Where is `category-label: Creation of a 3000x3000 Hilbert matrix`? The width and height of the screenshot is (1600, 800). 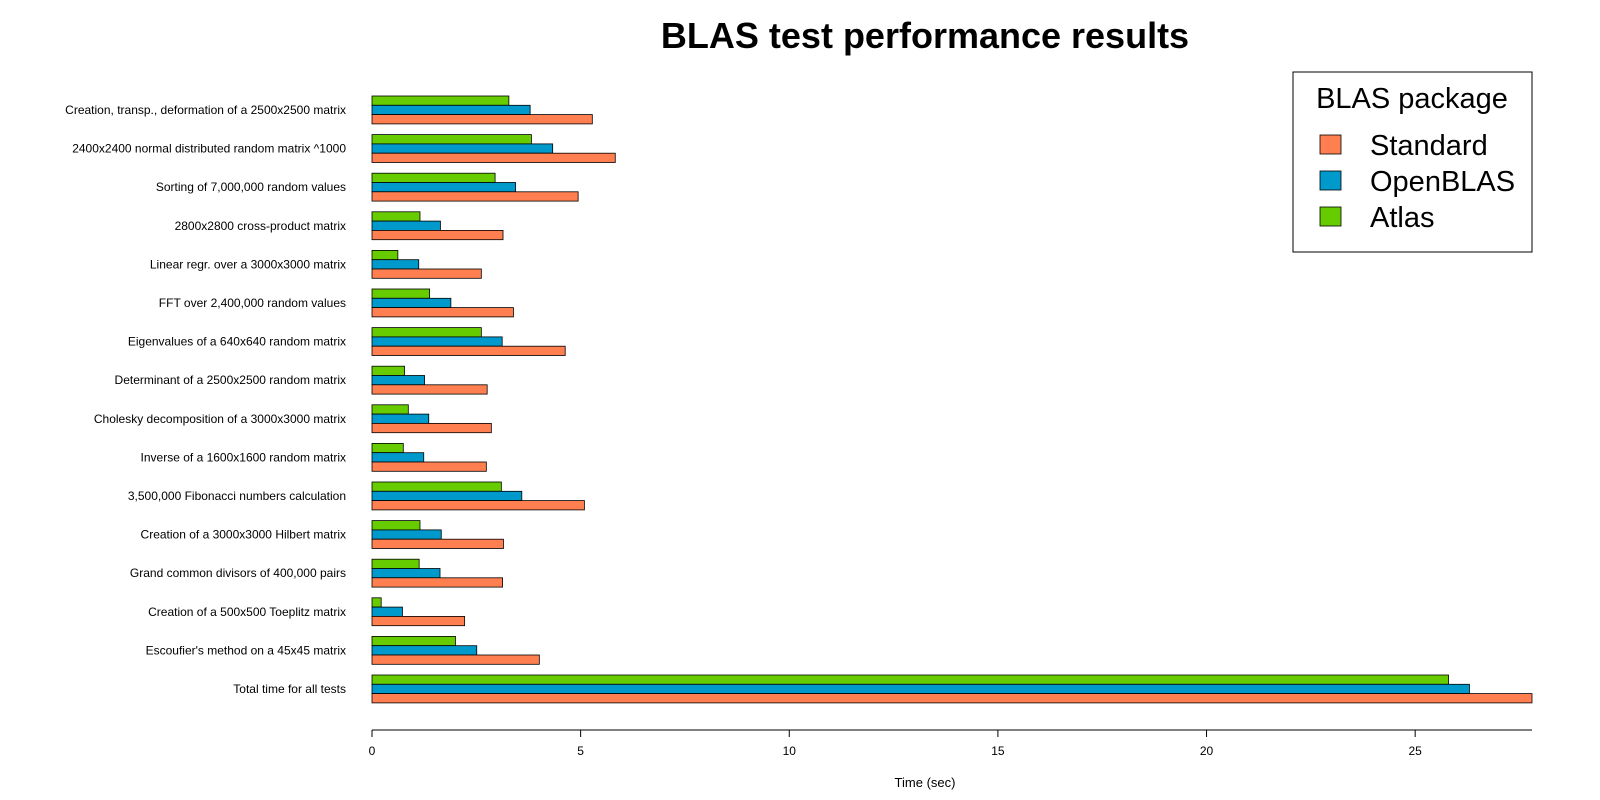 category-label: Creation of a 3000x3000 Hilbert matrix is located at coordinates (243, 535).